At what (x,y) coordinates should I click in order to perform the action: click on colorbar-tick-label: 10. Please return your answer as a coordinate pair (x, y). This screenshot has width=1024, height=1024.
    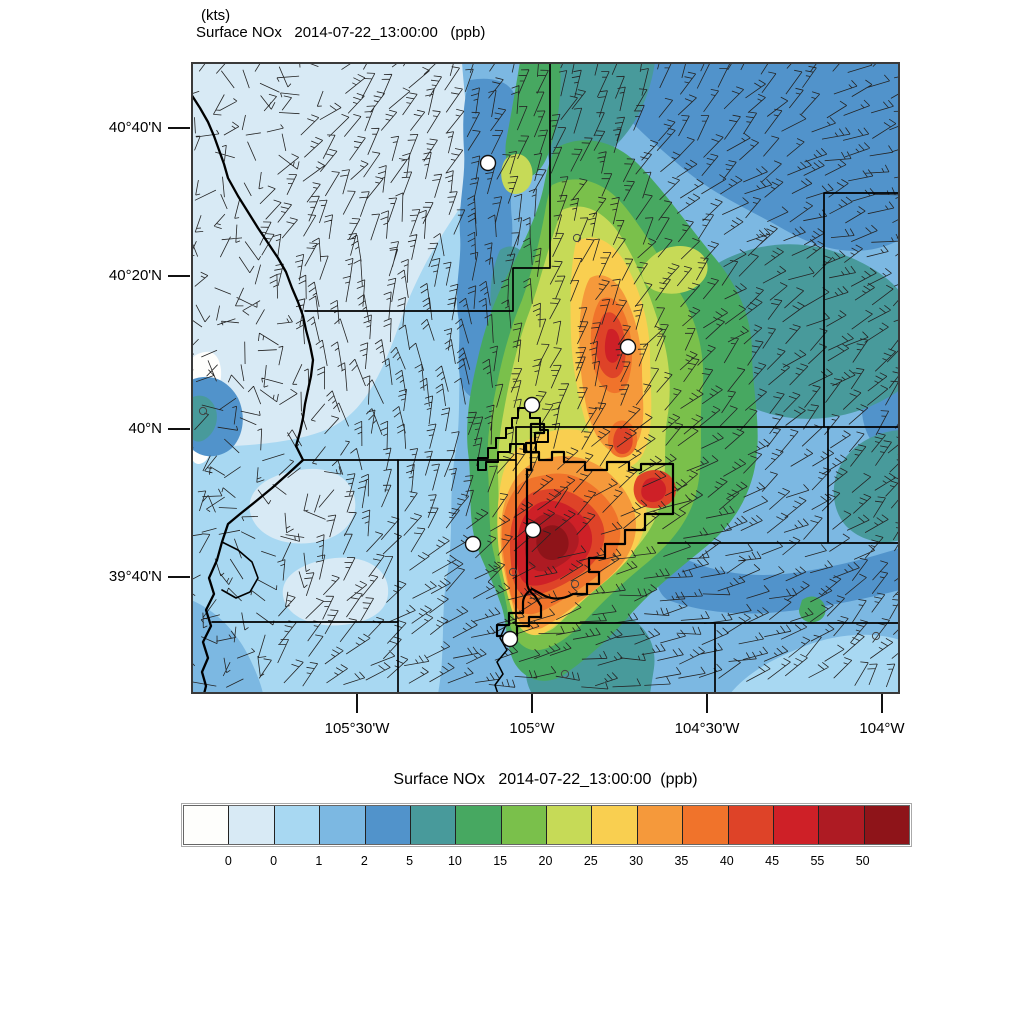
    Looking at the image, I should click on (454, 861).